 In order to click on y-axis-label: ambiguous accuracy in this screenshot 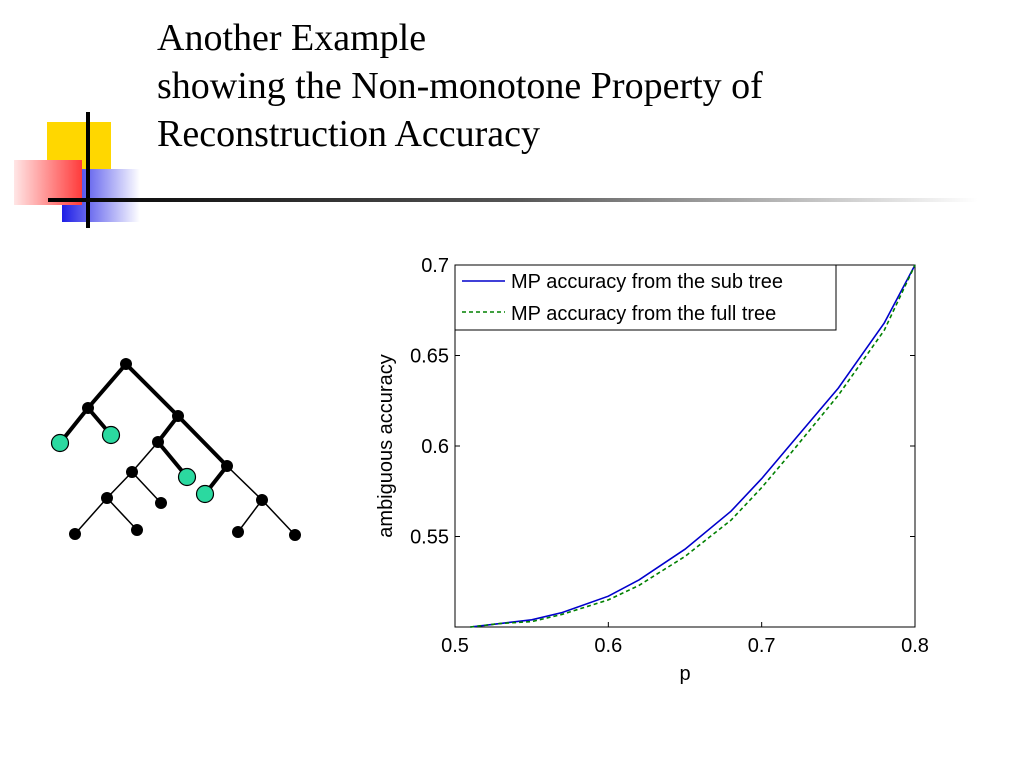, I will do `click(386, 445)`.